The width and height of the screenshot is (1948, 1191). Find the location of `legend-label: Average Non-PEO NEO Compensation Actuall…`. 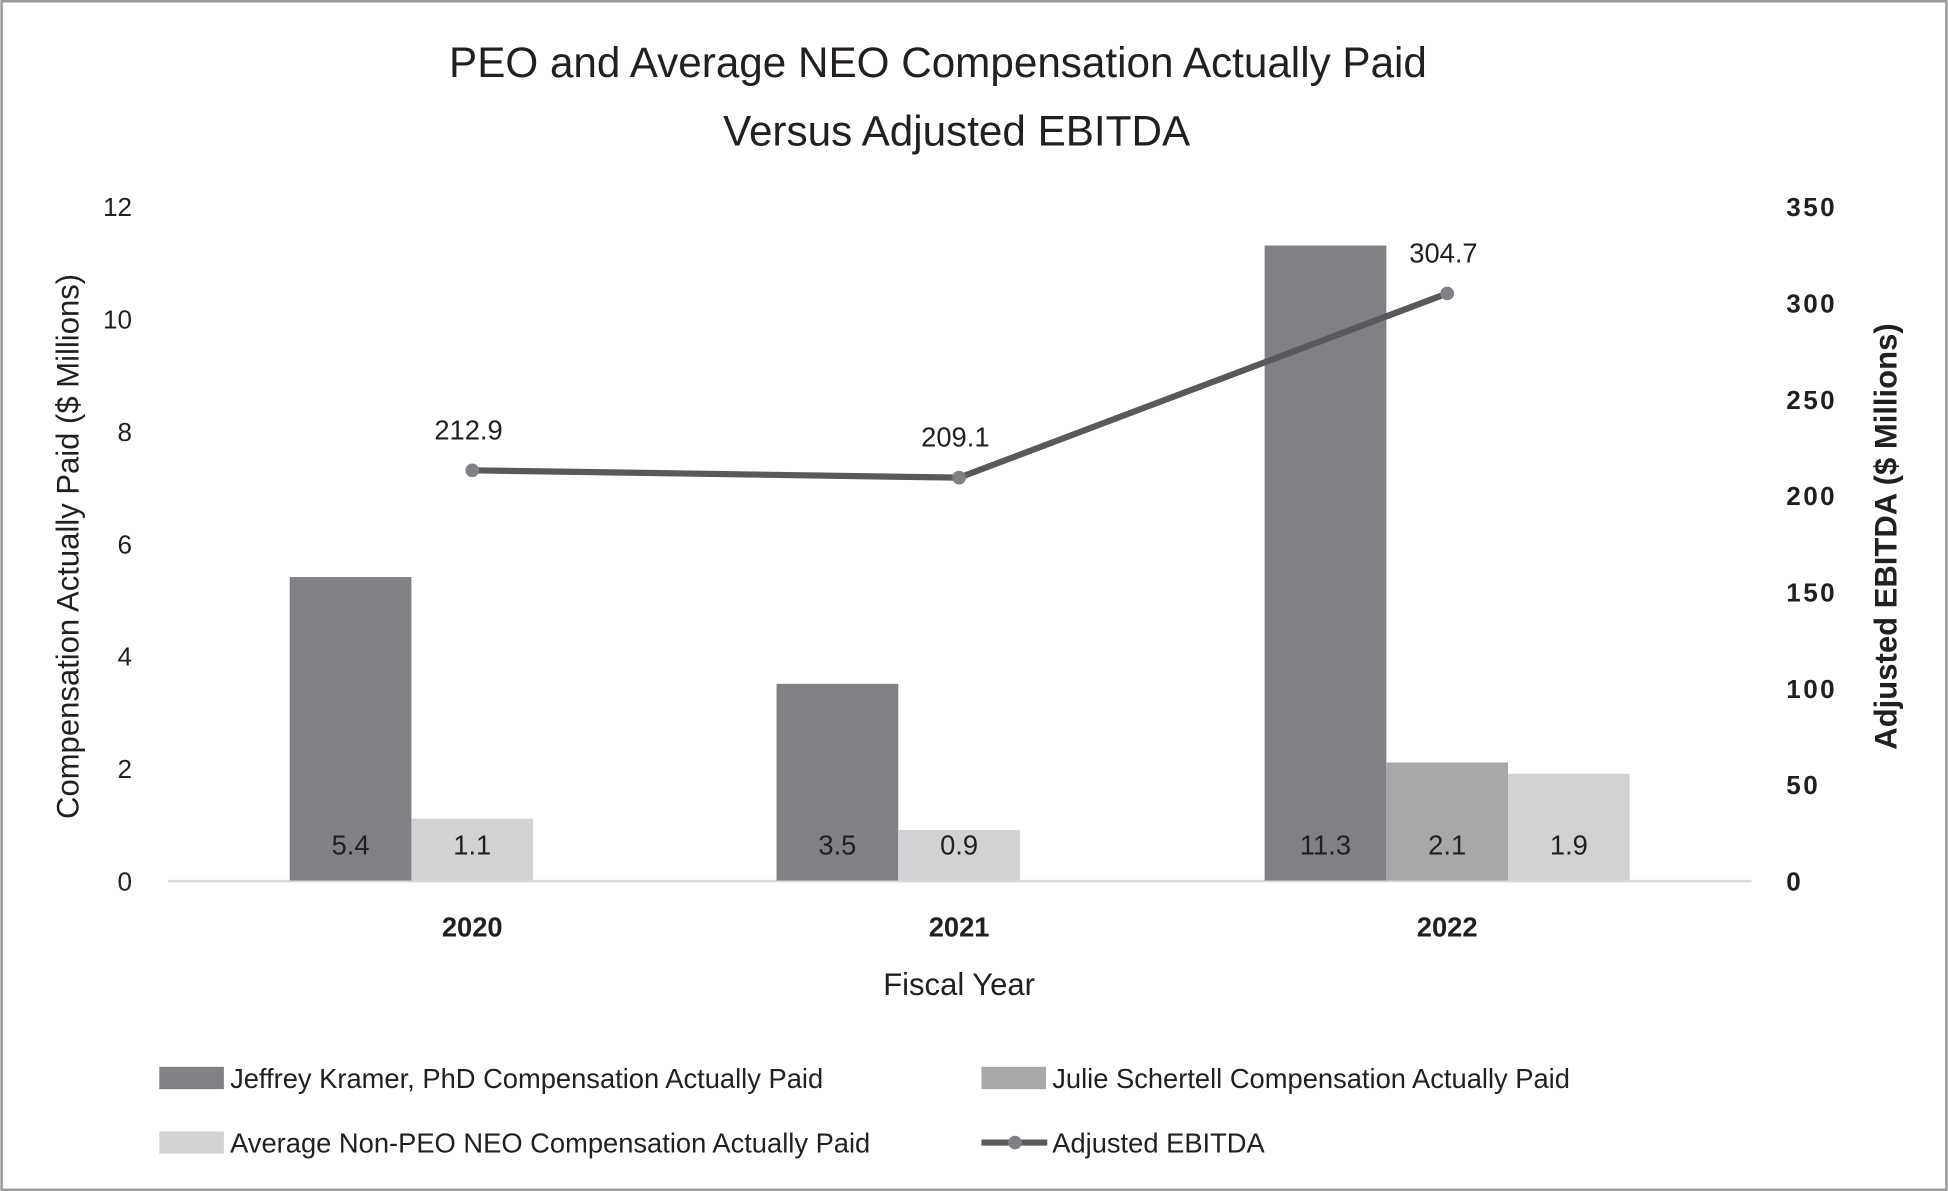

legend-label: Average Non-PEO NEO Compensation Actuall… is located at coordinates (550, 1143).